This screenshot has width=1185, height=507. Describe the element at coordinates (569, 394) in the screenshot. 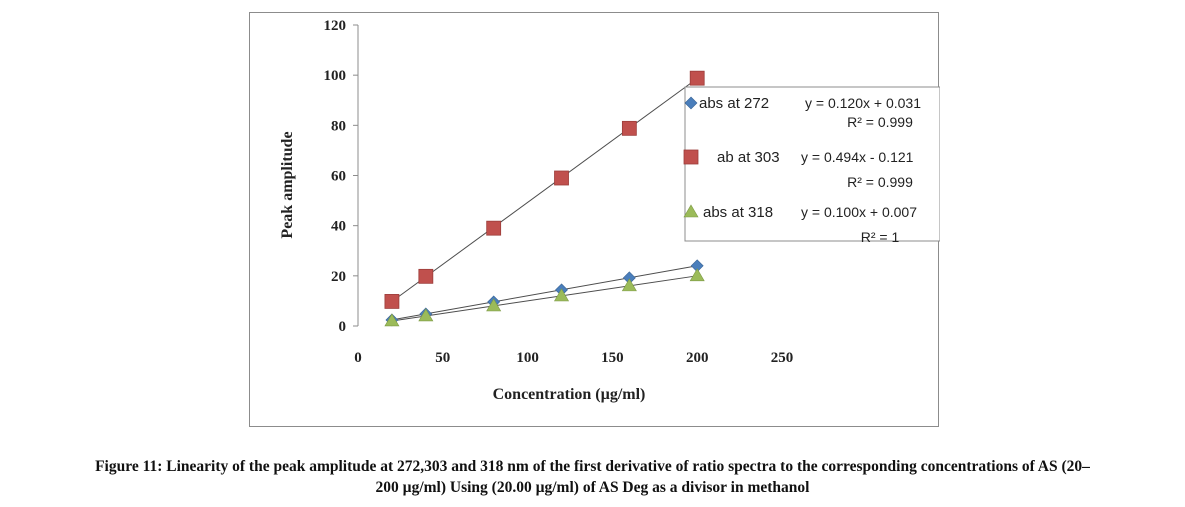

I see `x-axis-title: Concentration (µg/ml)` at that location.